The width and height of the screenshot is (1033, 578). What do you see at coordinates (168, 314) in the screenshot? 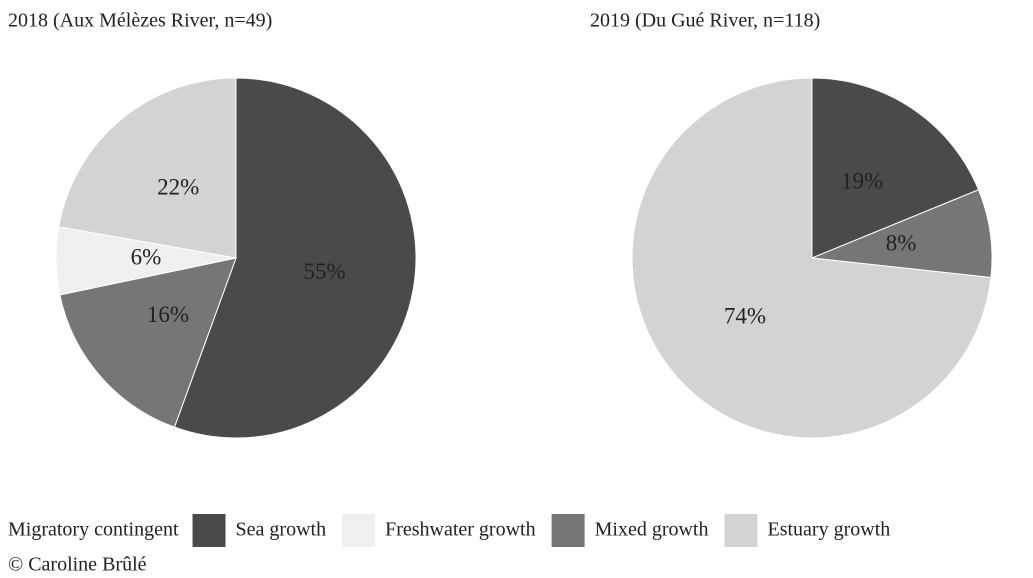
I see `data-label: 16%` at bounding box center [168, 314].